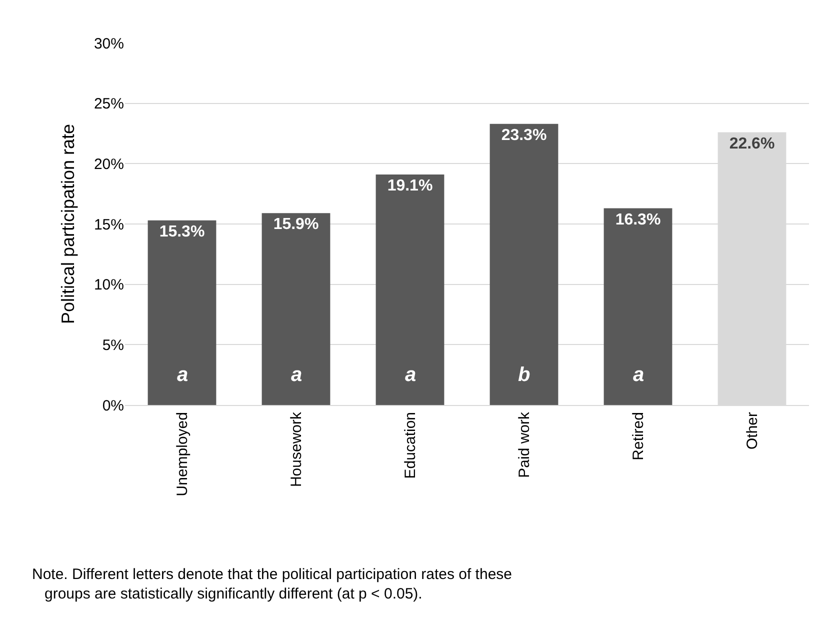  Describe the element at coordinates (296, 450) in the screenshot. I see `x-tick-label: Housework` at that location.